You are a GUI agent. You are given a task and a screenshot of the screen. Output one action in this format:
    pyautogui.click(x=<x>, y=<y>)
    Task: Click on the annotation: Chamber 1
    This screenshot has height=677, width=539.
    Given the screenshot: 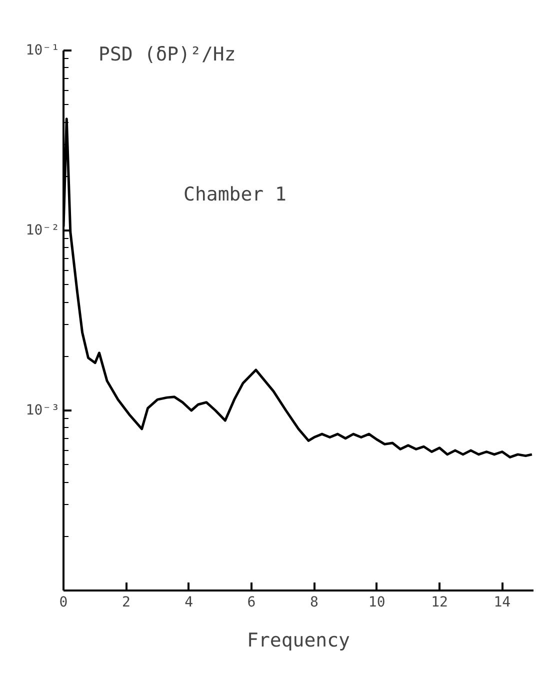 What is the action you would take?
    pyautogui.click(x=235, y=195)
    